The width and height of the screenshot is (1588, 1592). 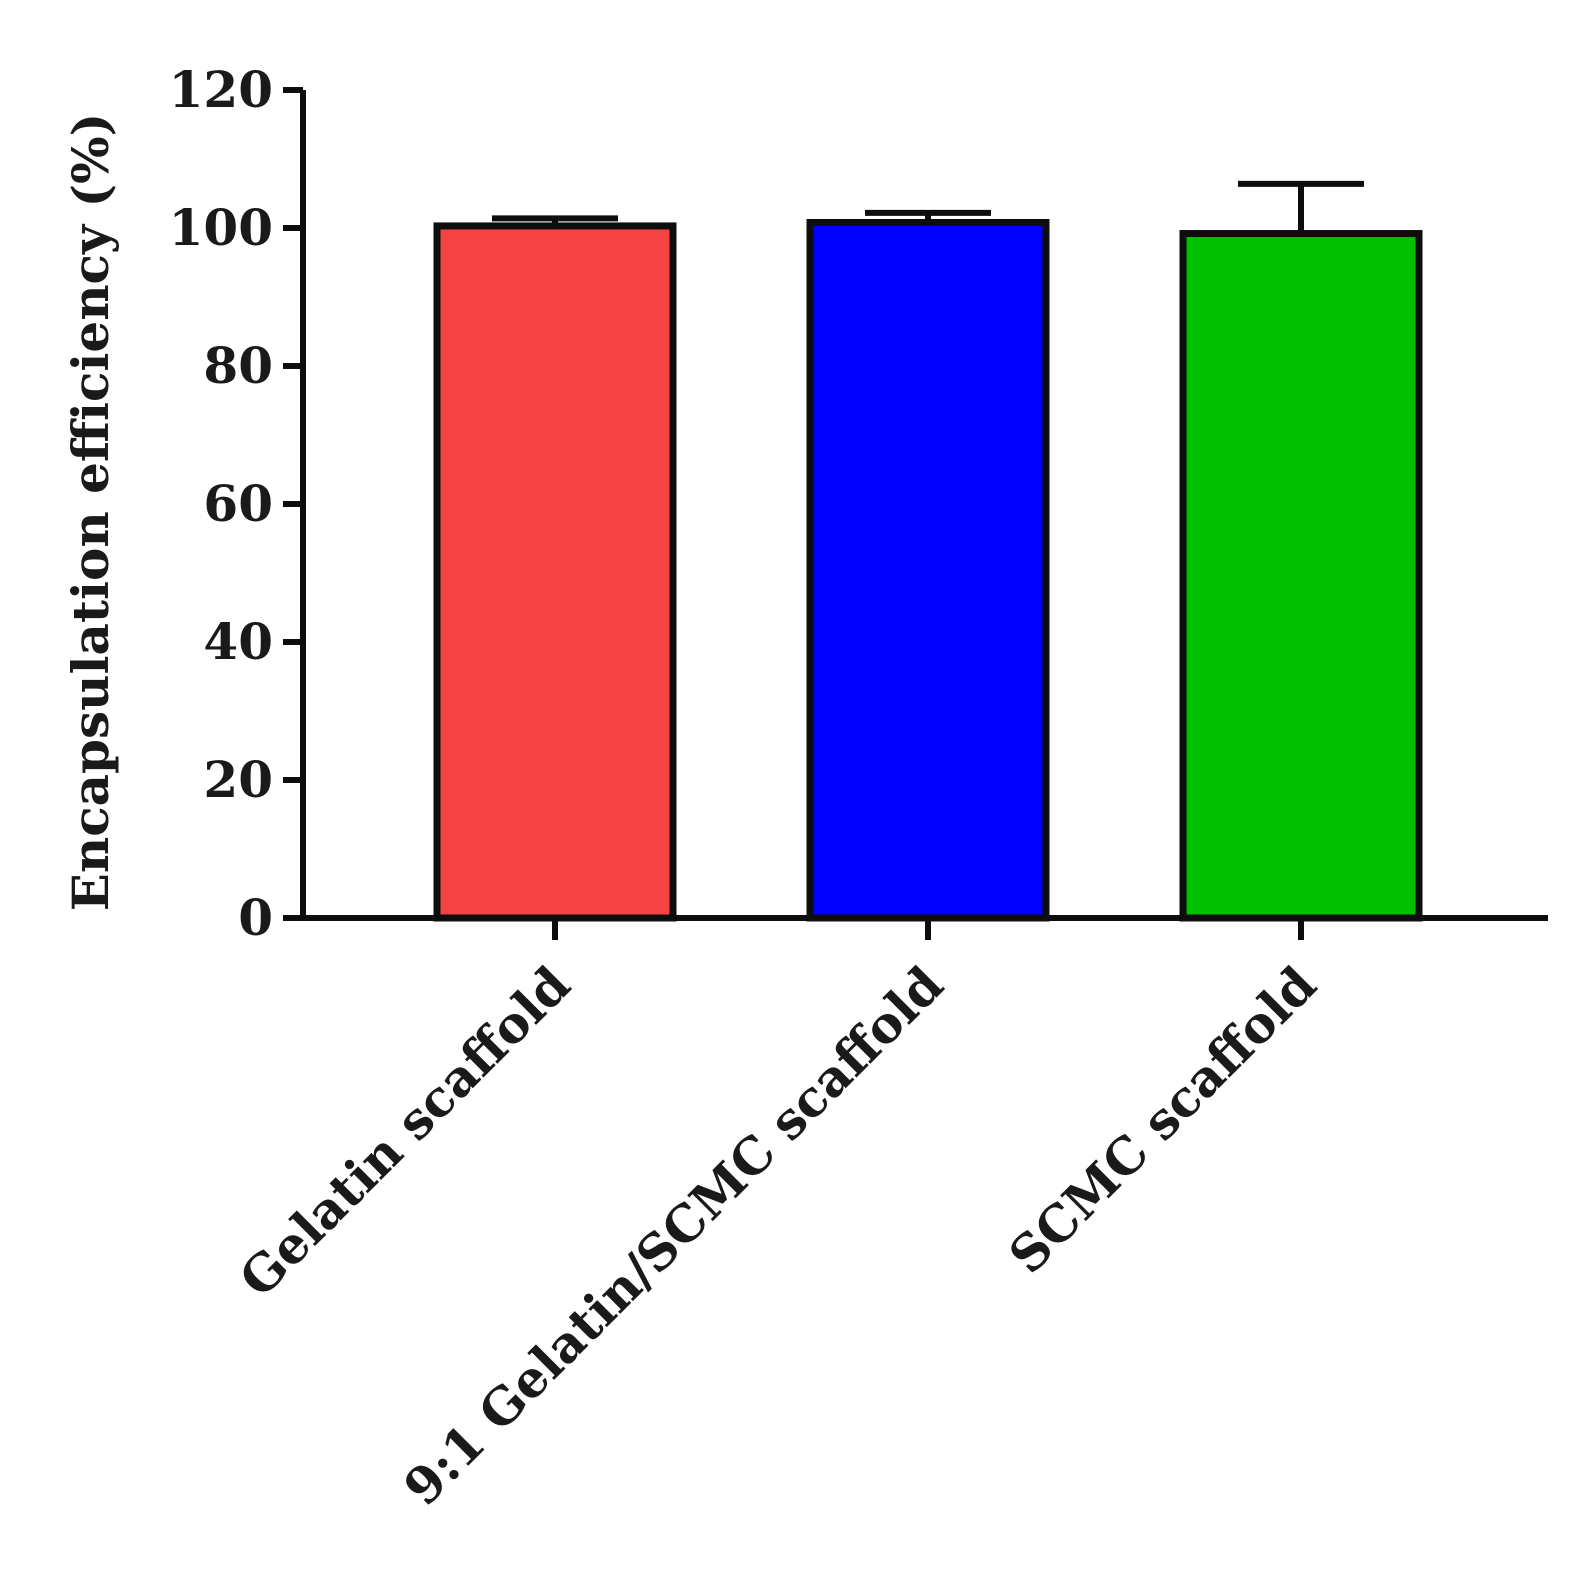 I want to click on y-axis: 0 20 40 60 80 100 120, so click(x=237, y=503).